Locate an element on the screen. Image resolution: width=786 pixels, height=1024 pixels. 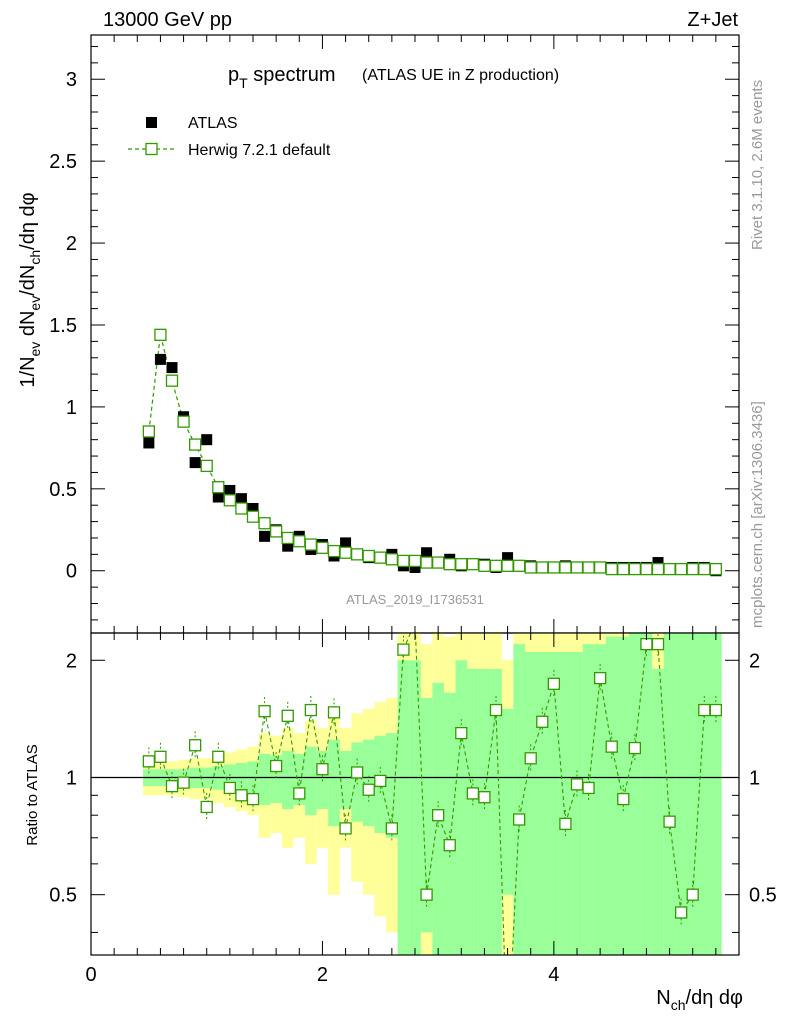
main-y-axis-label: 1/Nev dNev/dNch/dη dφ is located at coordinates (30, 289).